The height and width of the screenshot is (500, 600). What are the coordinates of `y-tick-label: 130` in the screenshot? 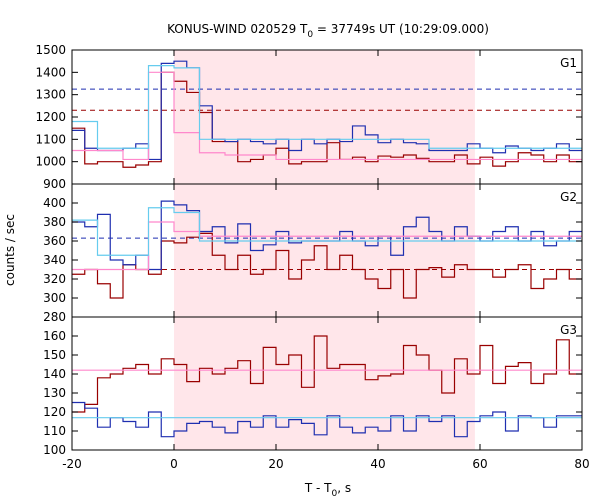 It's located at (54, 393).